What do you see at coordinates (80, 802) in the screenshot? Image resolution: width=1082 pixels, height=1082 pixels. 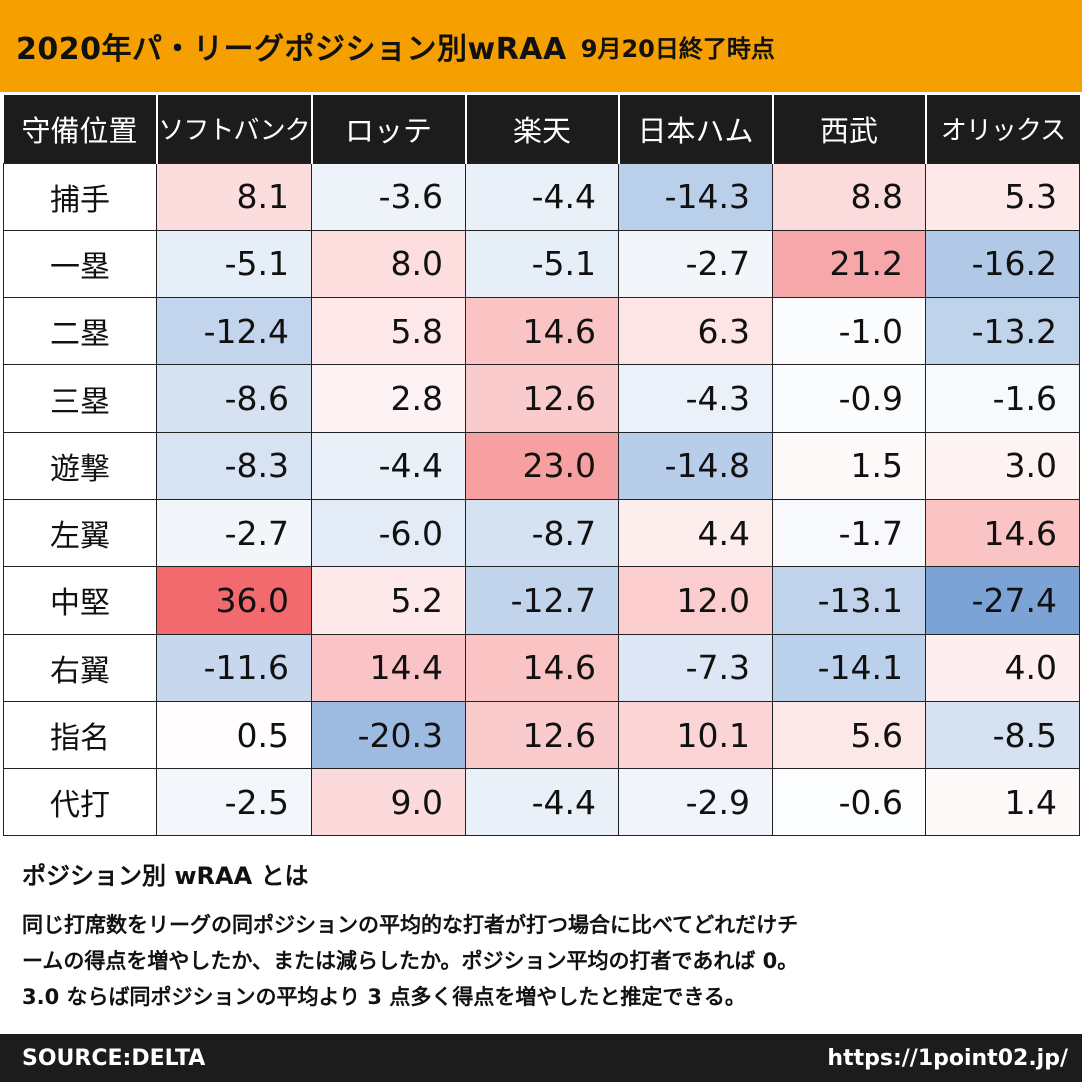 I see `row-header-position: 代打` at bounding box center [80, 802].